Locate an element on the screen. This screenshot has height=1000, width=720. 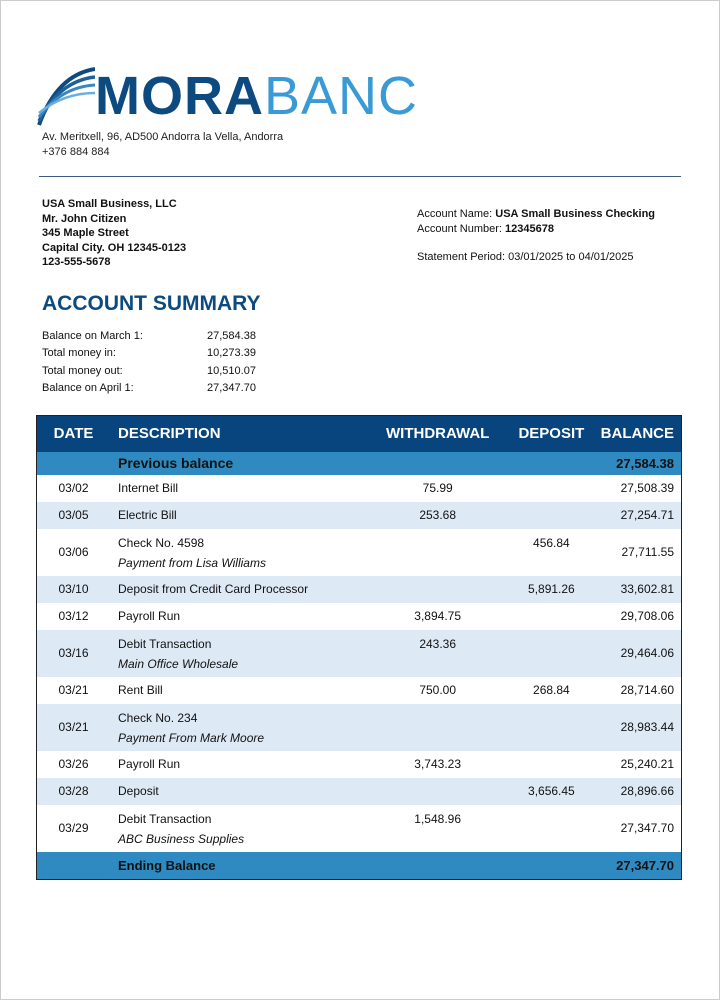
description-note: Main Office Wholesale is located at coordinates (178, 663).